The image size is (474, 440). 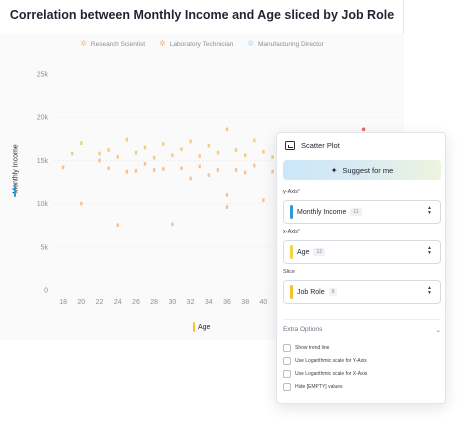 I want to click on x-tick-label: 28, so click(x=154, y=302).